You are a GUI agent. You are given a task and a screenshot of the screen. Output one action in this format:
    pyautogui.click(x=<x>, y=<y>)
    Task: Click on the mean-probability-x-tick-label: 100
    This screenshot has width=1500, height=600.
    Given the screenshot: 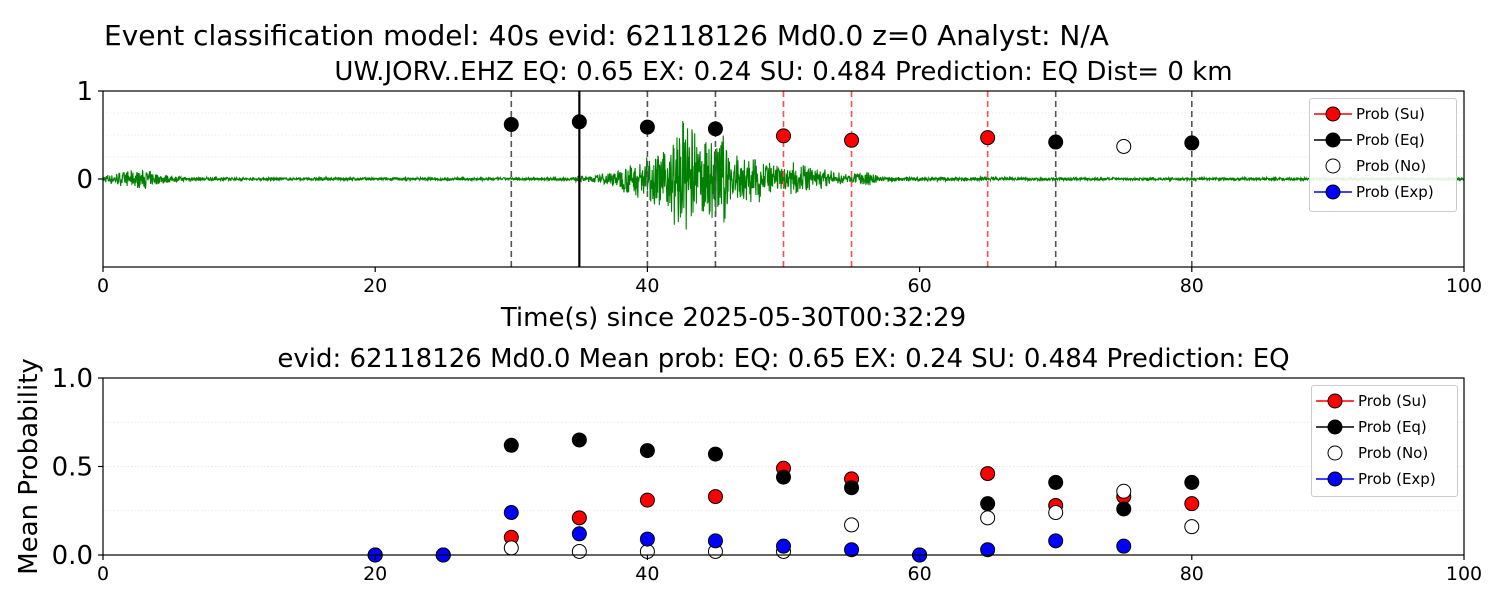 What is the action you would take?
    pyautogui.click(x=1464, y=574)
    